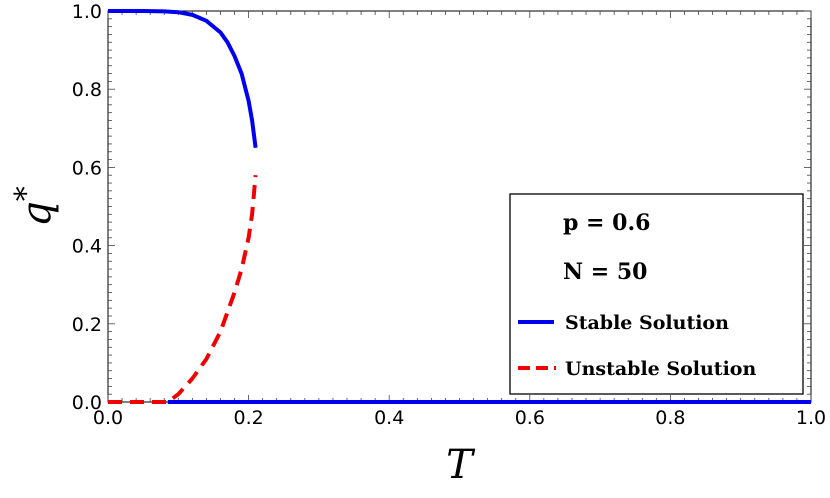 The width and height of the screenshot is (830, 498). I want to click on y-tick-label: 0.0, so click(87, 403).